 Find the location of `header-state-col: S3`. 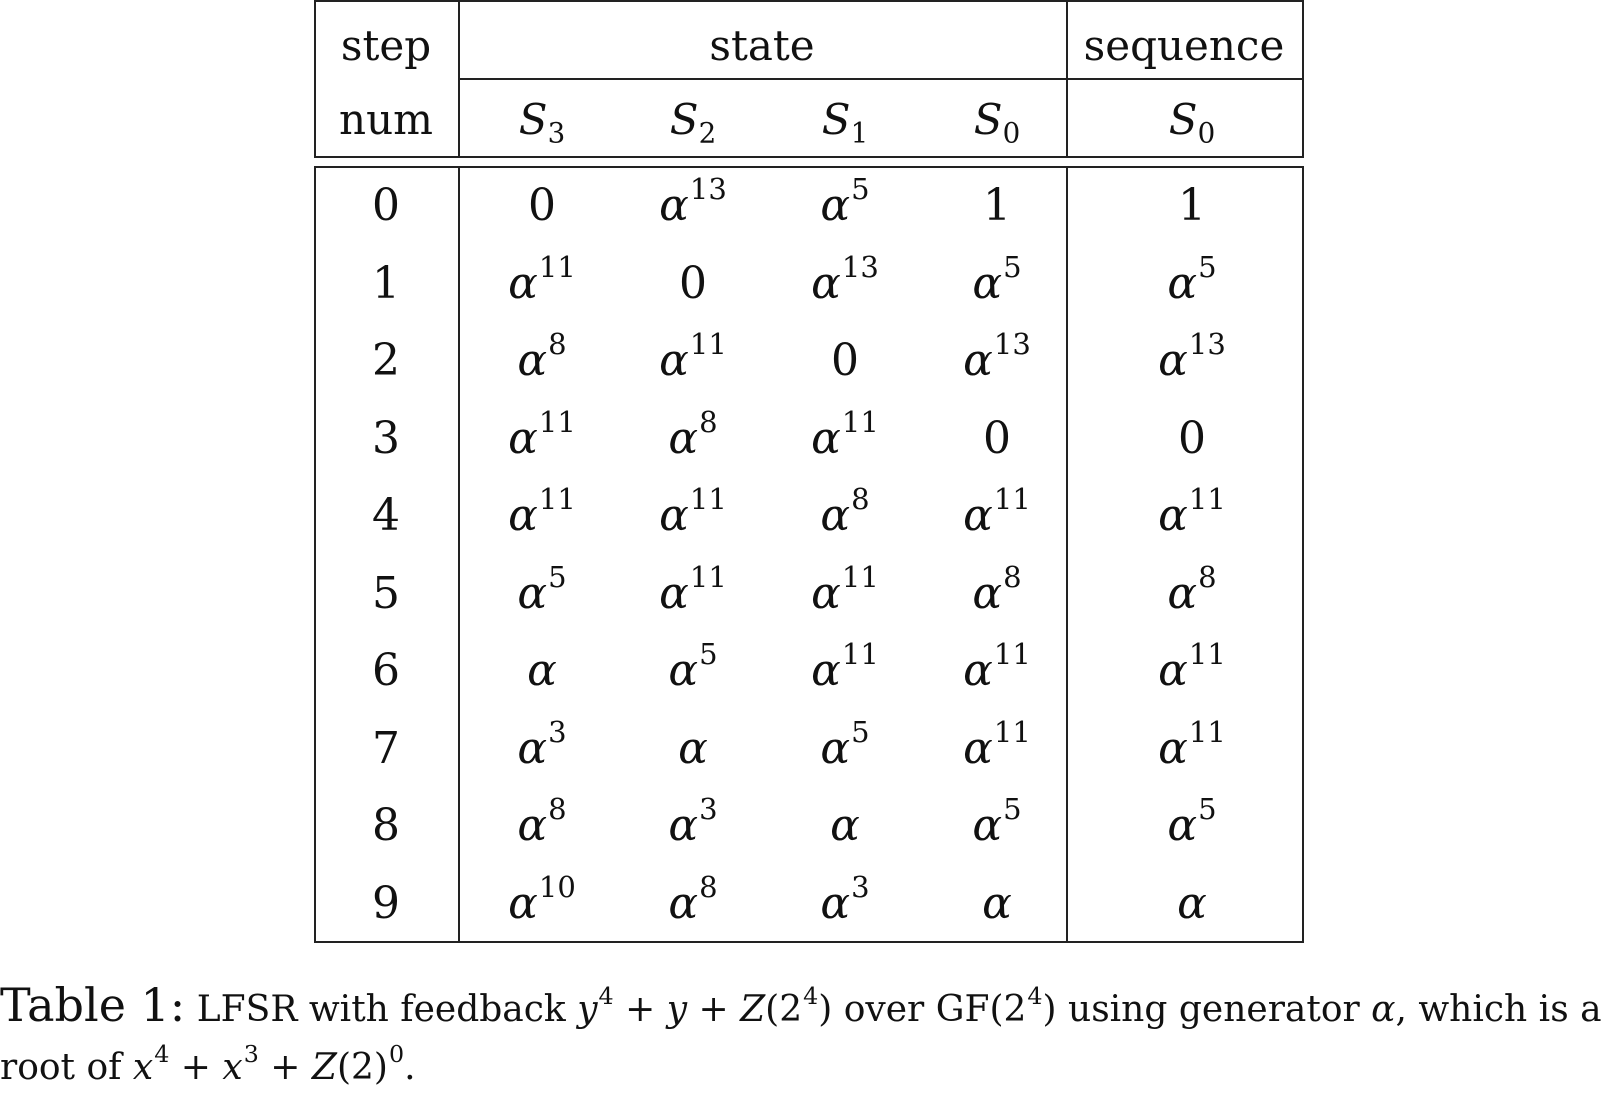

header-state-col: S3 is located at coordinates (542, 122).